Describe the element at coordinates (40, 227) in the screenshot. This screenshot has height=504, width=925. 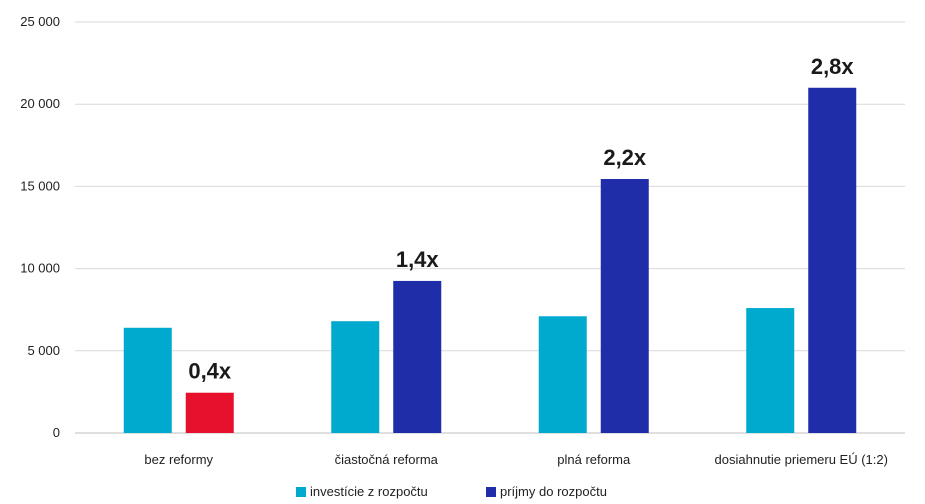
I see `y-axis-ticks: 0 5 000 10 000 15 000 20 000 25 000` at that location.